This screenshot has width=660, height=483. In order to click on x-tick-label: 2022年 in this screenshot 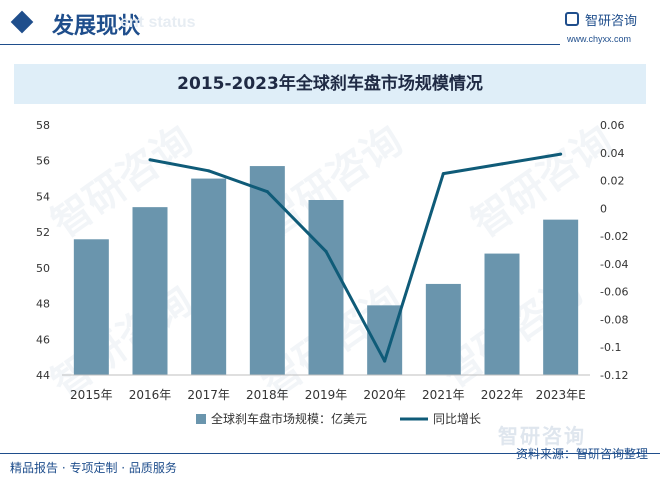, I will do `click(502, 395)`.